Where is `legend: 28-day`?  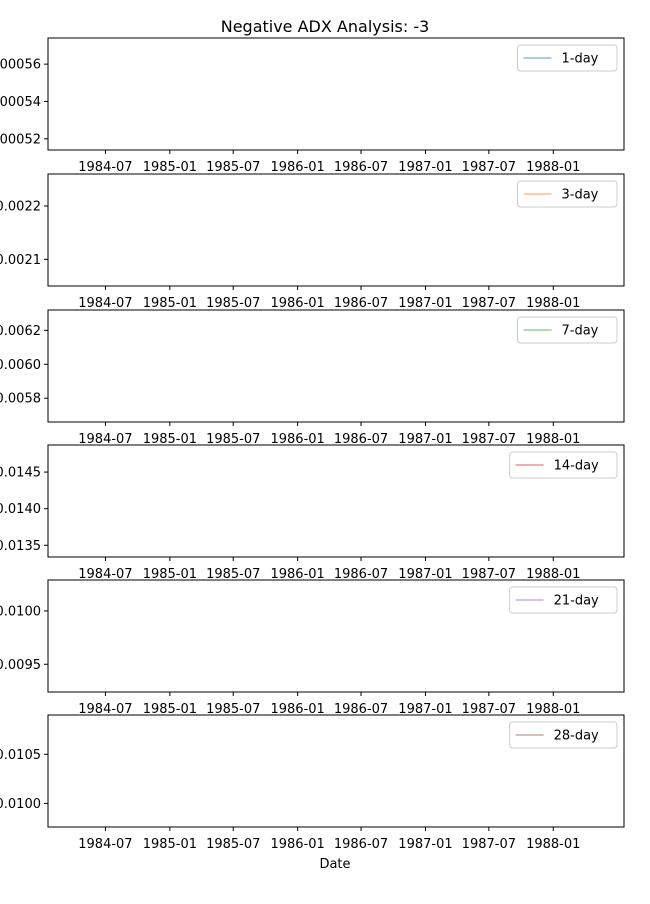
legend: 28-day is located at coordinates (563, 735).